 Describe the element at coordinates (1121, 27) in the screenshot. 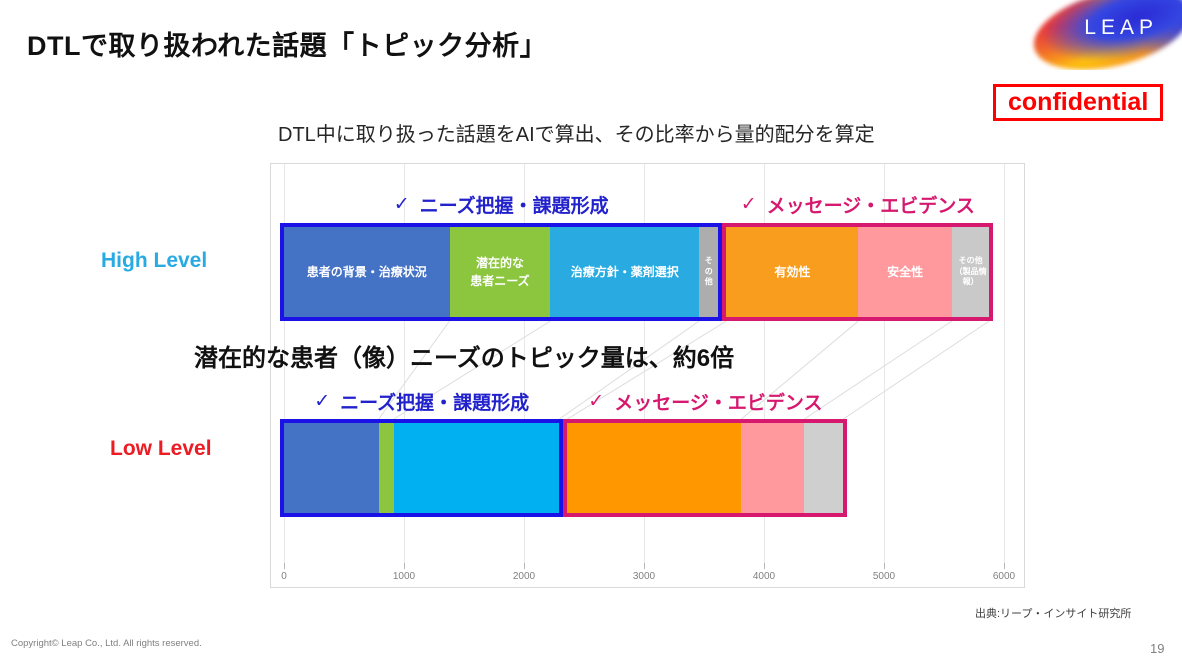

I see `logo-wordmark: LEAP` at that location.